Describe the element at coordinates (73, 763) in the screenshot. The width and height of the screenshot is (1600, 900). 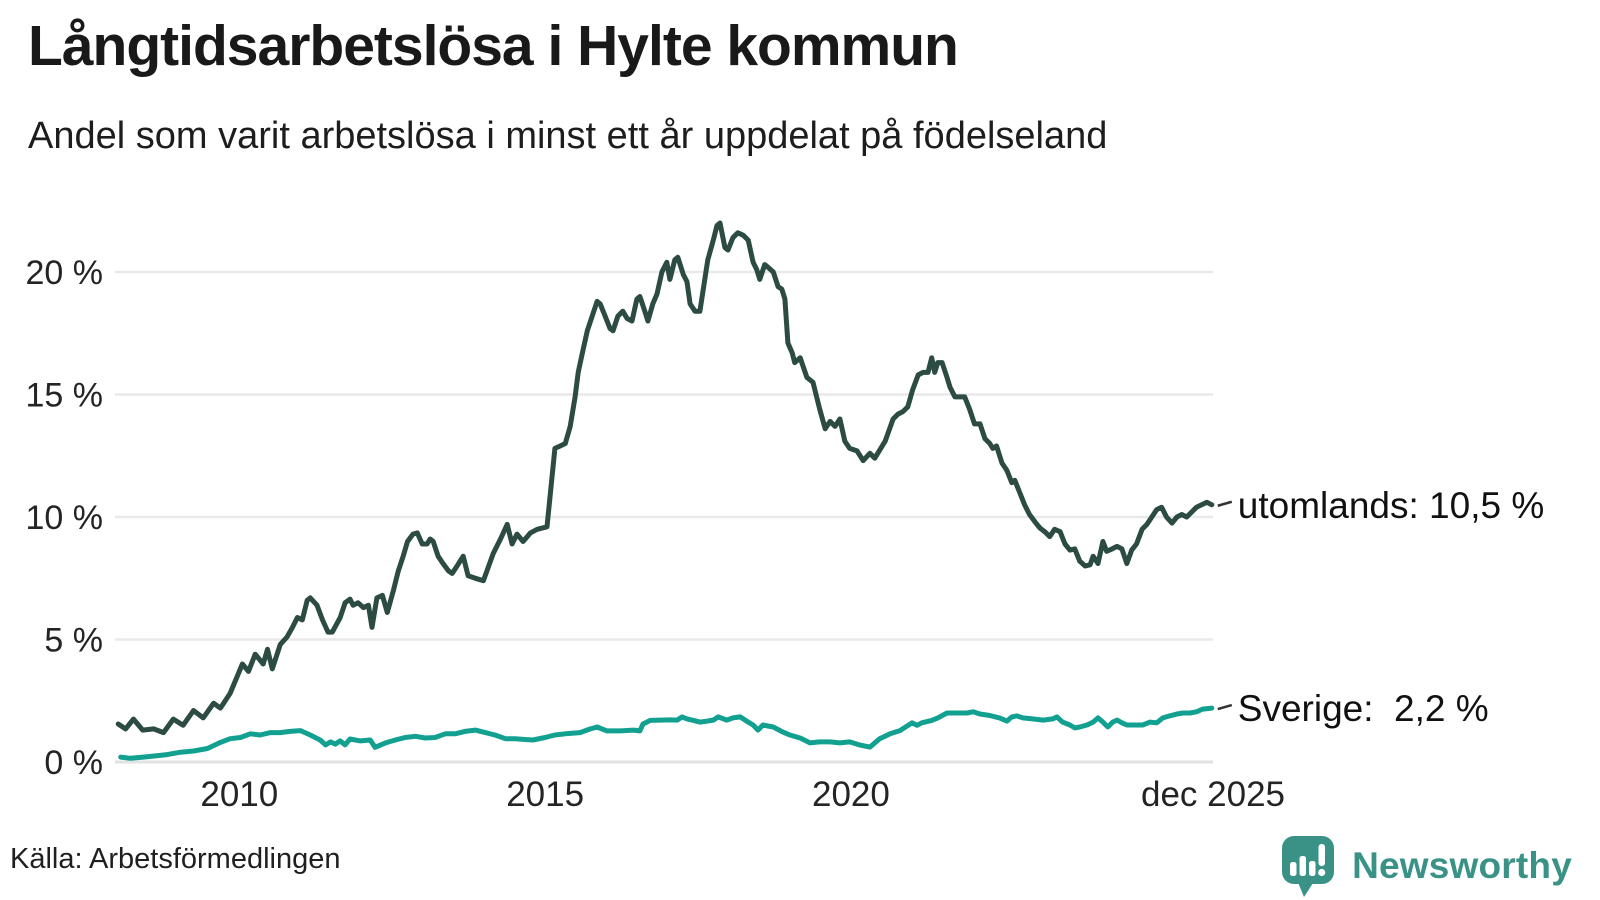
I see `y-tick-label: 0 %` at that location.